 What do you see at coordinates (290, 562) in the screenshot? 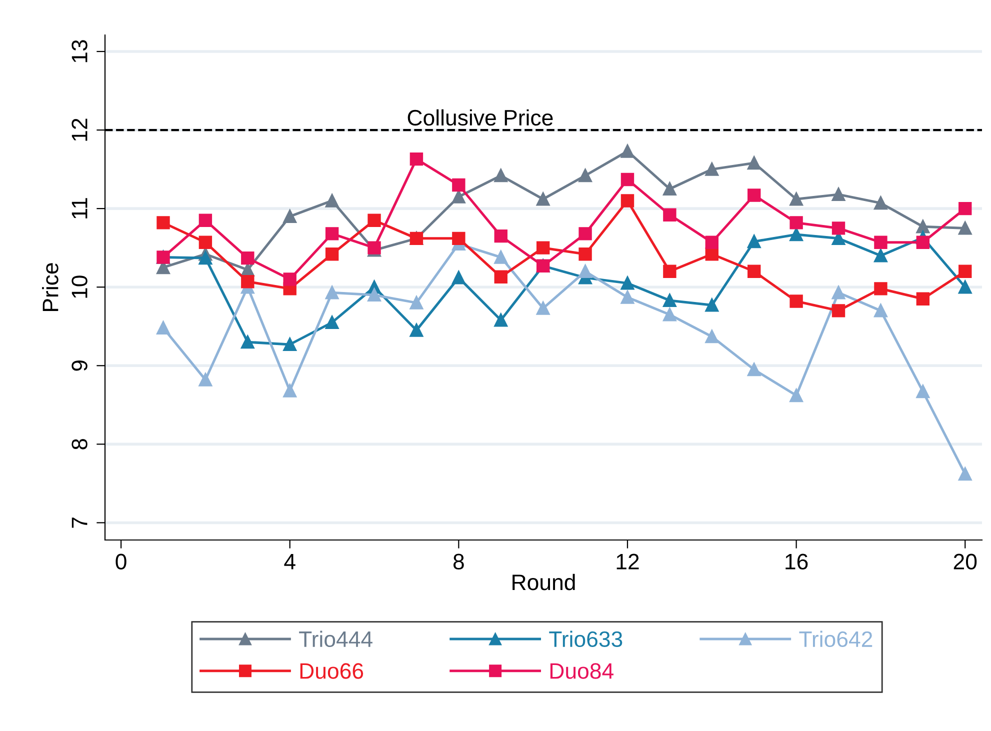
I see `x-tick-label: 4` at bounding box center [290, 562].